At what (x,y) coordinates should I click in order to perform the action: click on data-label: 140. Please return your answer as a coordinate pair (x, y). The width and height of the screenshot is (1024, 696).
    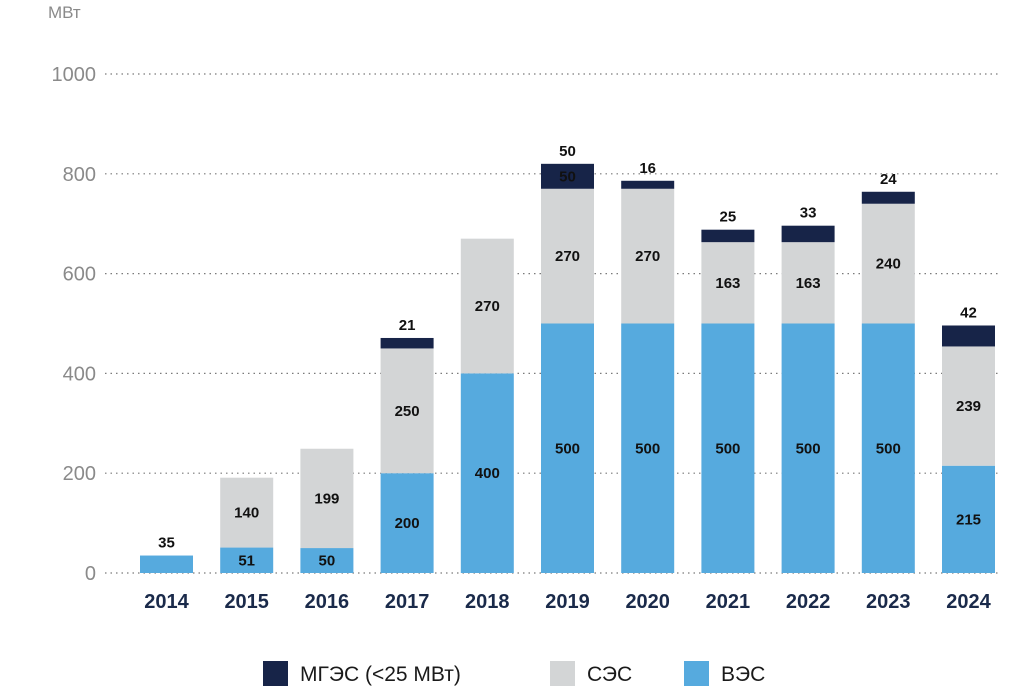
    Looking at the image, I should click on (246, 513).